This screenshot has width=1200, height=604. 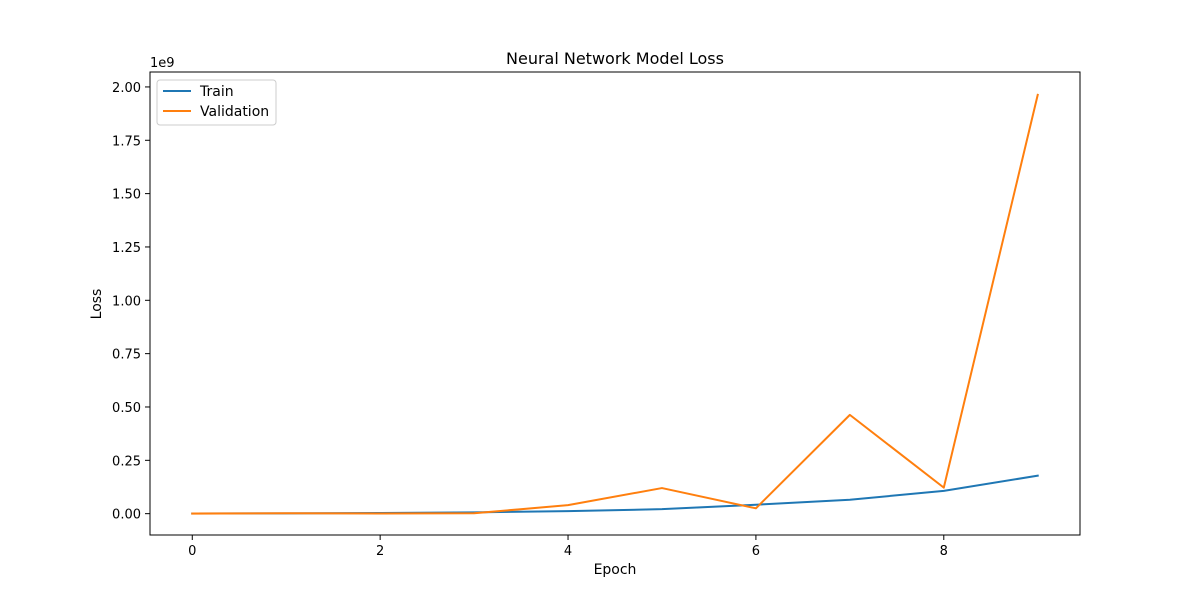 I want to click on y-tick-label: 1.25, so click(x=126, y=248).